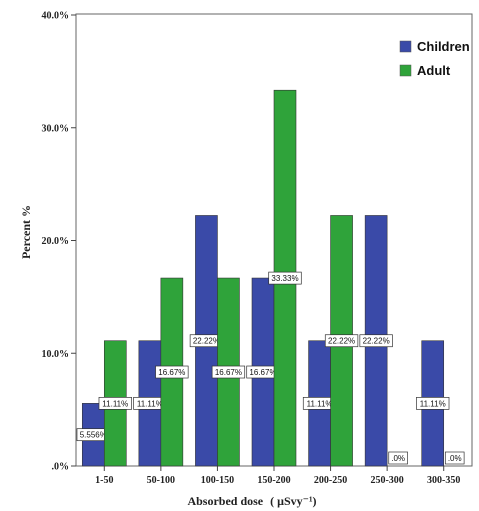 The height and width of the screenshot is (511, 479). What do you see at coordinates (293, 501) in the screenshot?
I see `x-axis-label-unit: ( μSvy⁻¹)` at bounding box center [293, 501].